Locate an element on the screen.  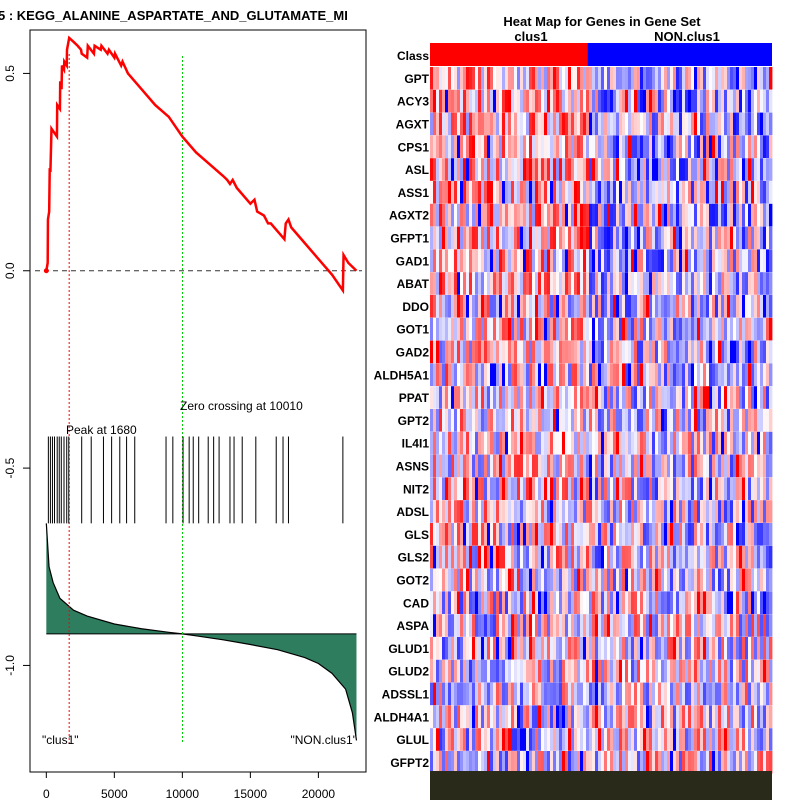
gene-label: CAD is located at coordinates (416, 603).